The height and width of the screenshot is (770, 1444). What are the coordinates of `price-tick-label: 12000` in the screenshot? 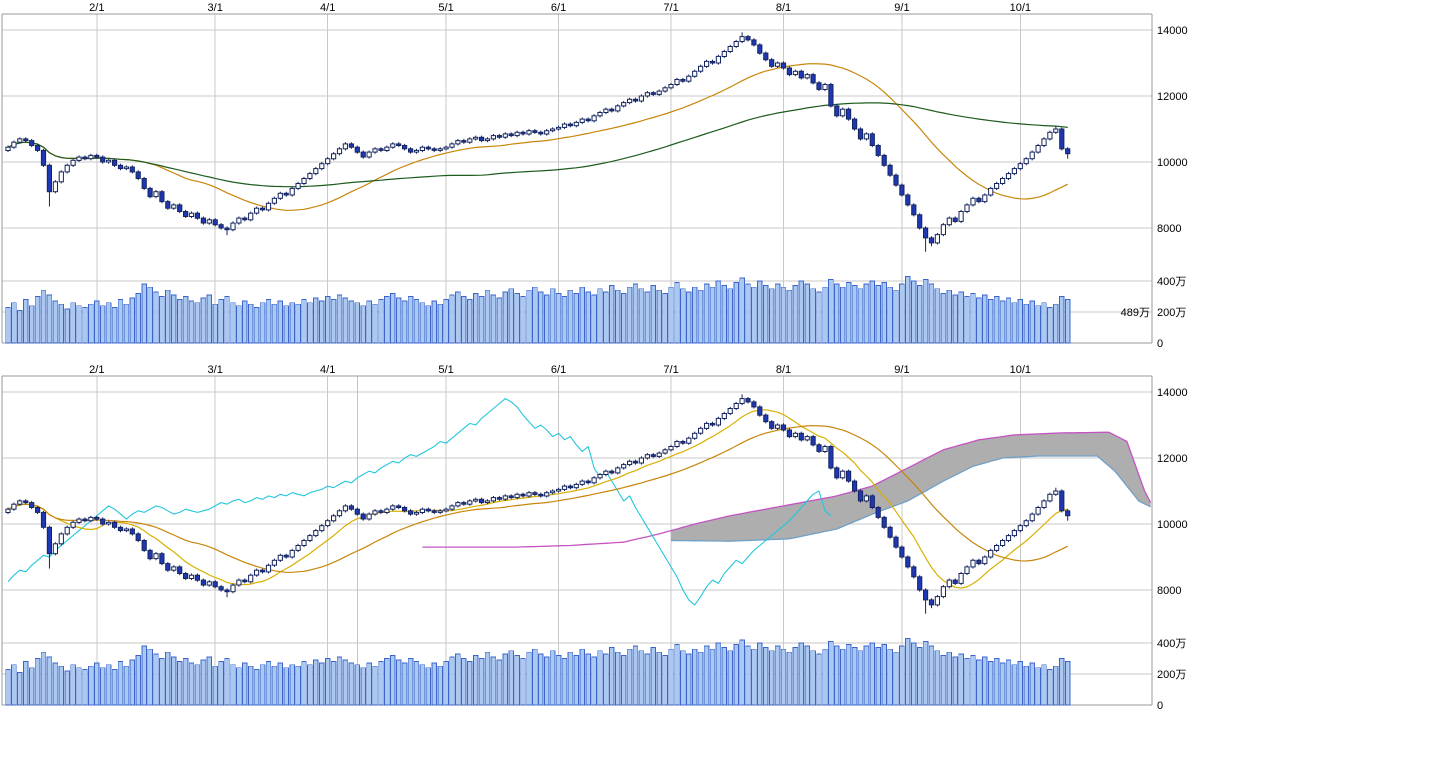 It's located at (1172, 97).